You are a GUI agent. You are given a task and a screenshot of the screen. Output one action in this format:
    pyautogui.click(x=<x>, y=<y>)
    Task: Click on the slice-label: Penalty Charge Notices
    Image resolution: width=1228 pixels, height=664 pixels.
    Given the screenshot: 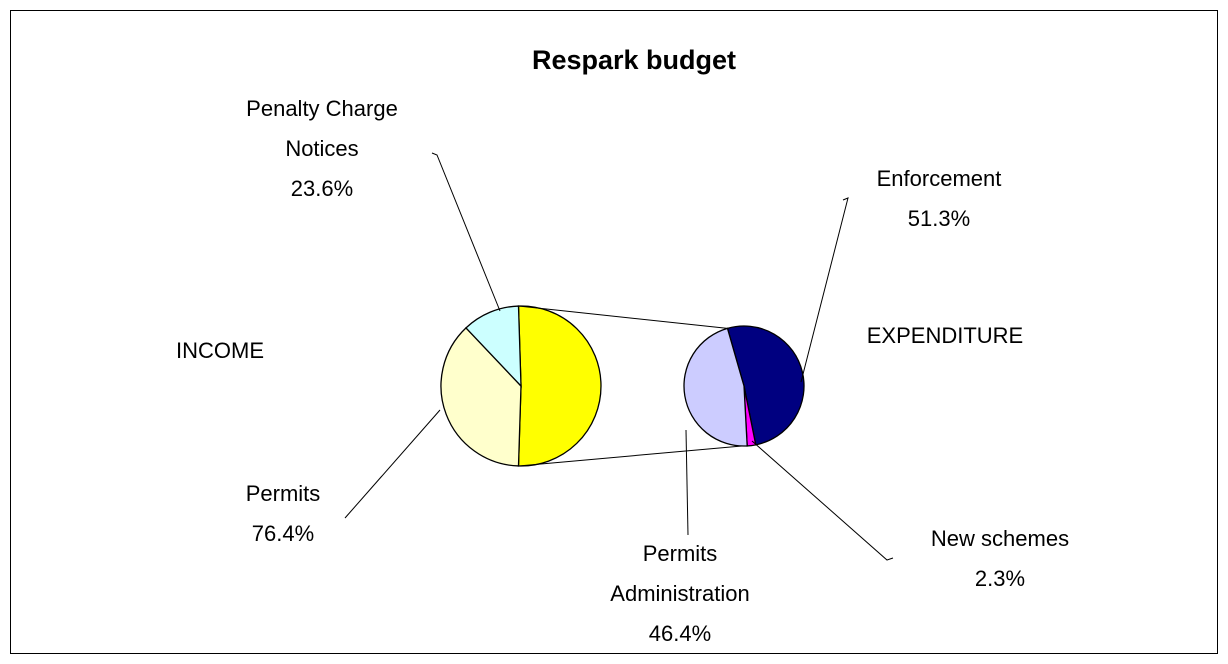 What is the action you would take?
    pyautogui.click(x=322, y=128)
    